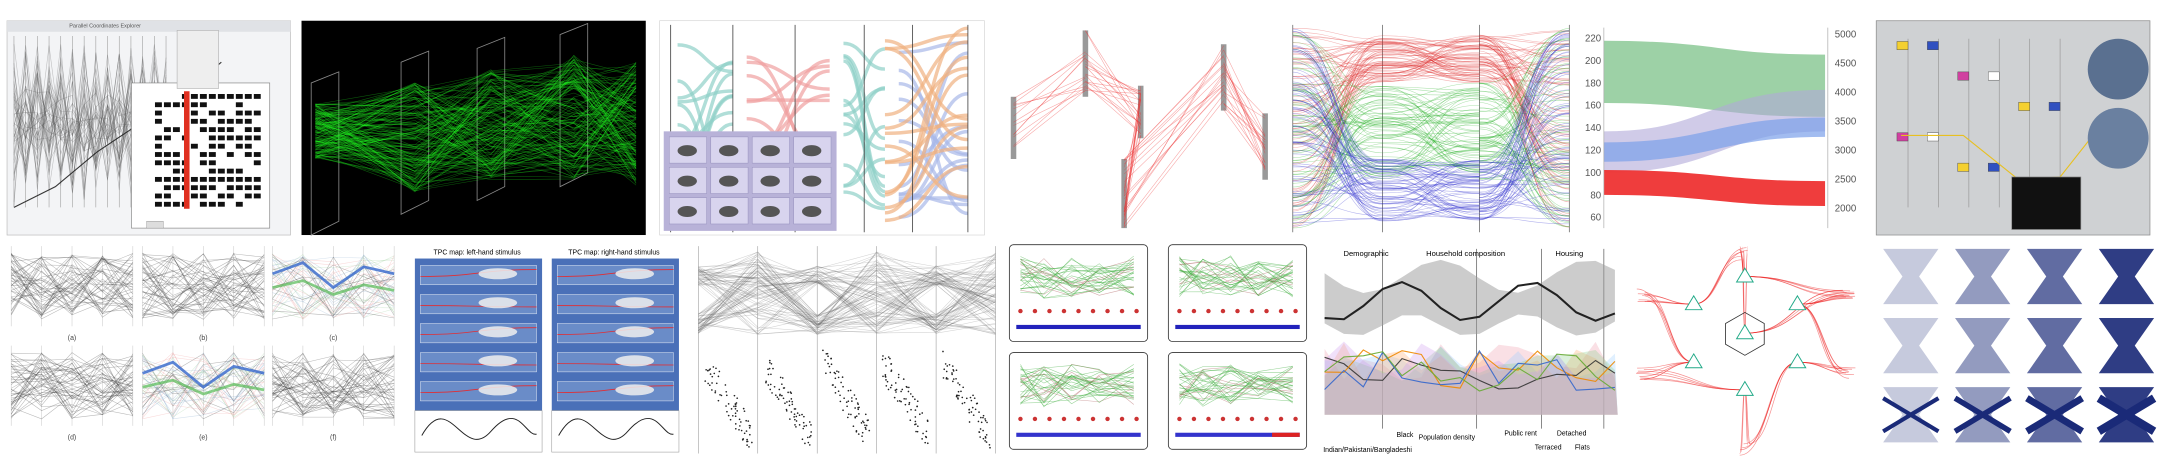 Image resolution: width=2157 pixels, height=459 pixels. I want to click on cross, so click(1982, 414).